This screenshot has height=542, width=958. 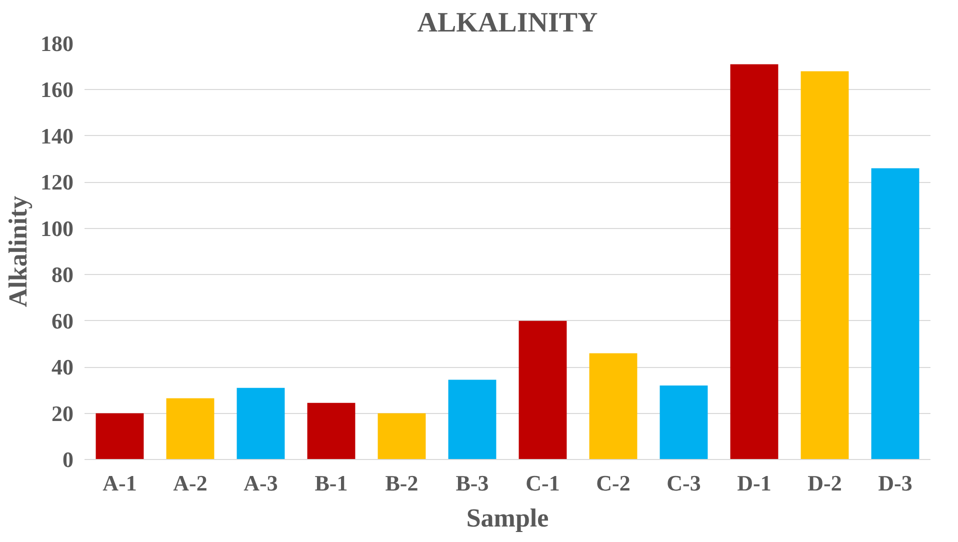 I want to click on x-tick-label: C-2, so click(x=613, y=483).